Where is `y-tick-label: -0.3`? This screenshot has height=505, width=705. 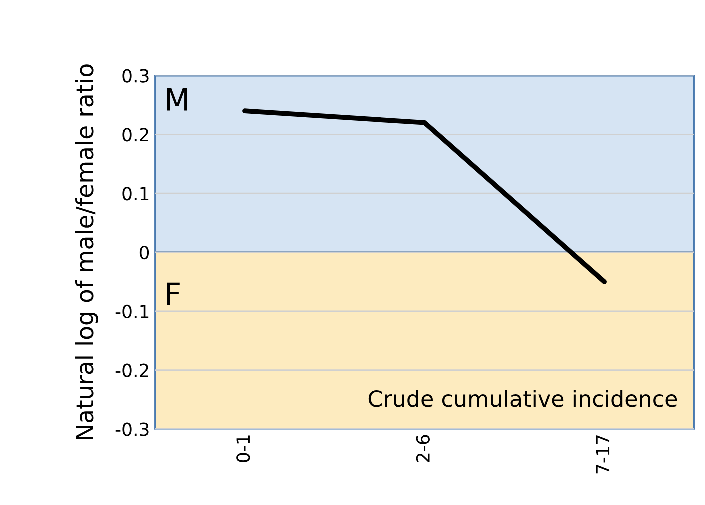
y-tick-label: -0.3 is located at coordinates (132, 429).